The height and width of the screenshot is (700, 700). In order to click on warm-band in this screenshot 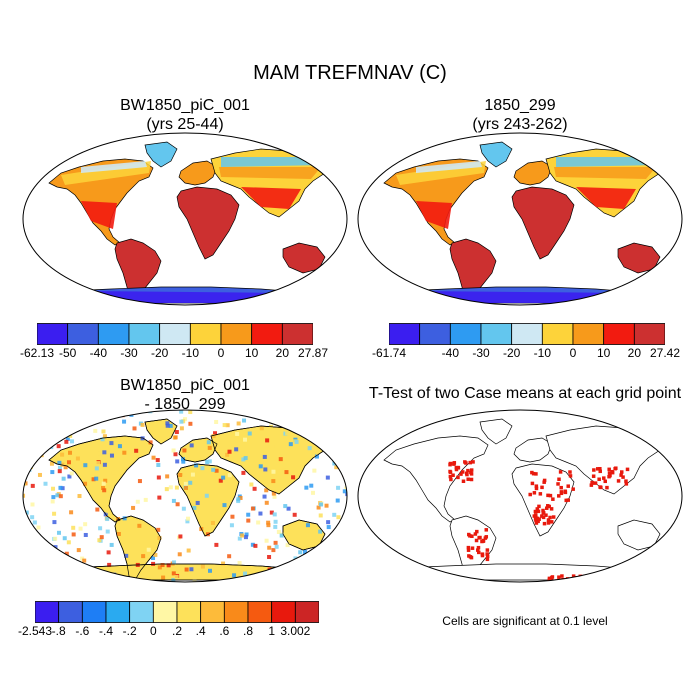, I will do `click(434, 215)`.